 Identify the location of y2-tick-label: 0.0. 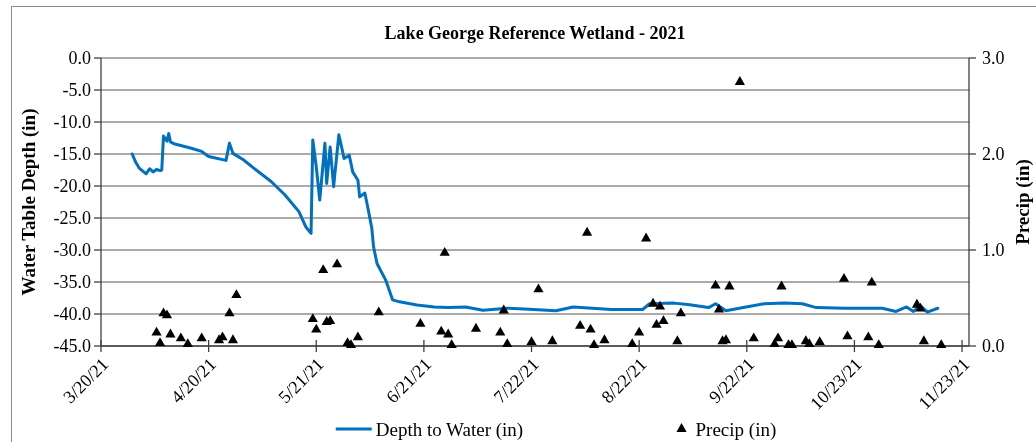
(993, 346).